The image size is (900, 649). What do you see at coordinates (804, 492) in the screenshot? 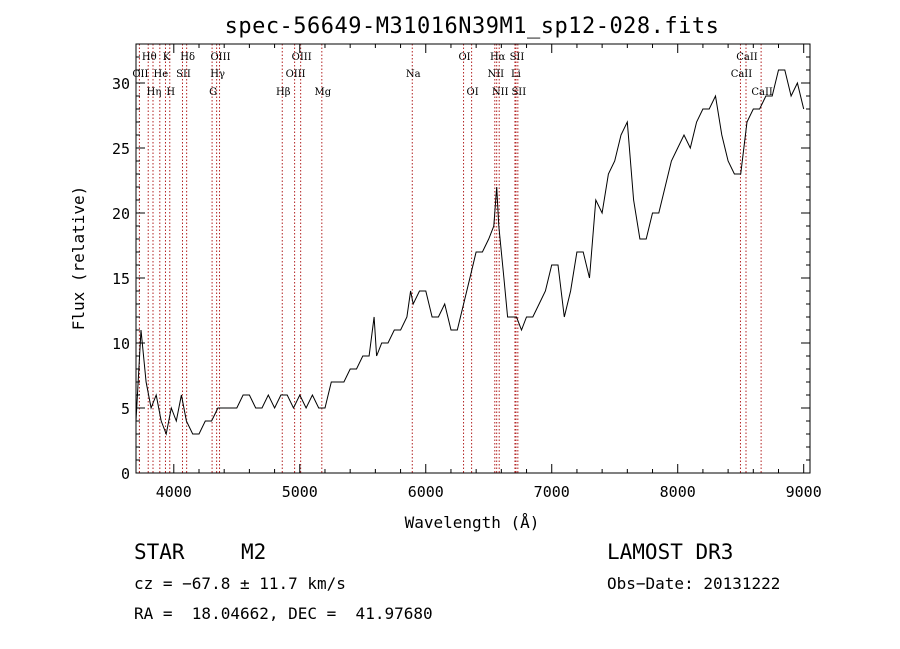
I see `x-tick-label-5: 9000` at bounding box center [804, 492].